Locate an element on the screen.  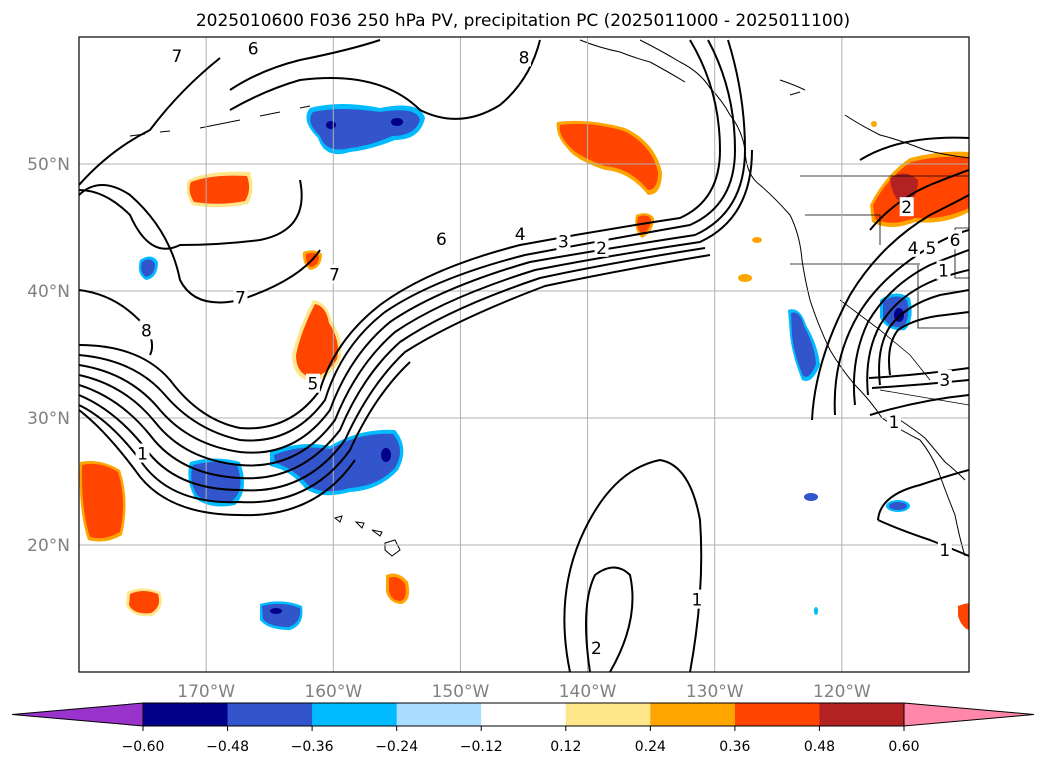
colorbar-extend-min is located at coordinates (77, 714).